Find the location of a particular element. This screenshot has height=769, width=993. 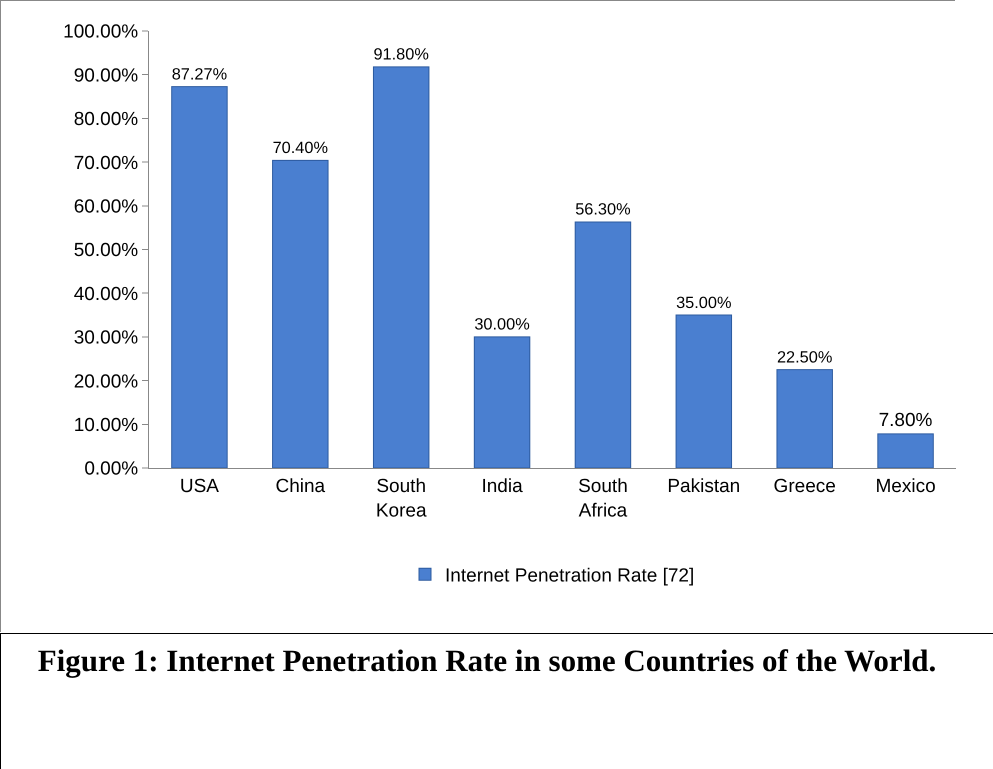

data-label: 70.40% is located at coordinates (300, 148).